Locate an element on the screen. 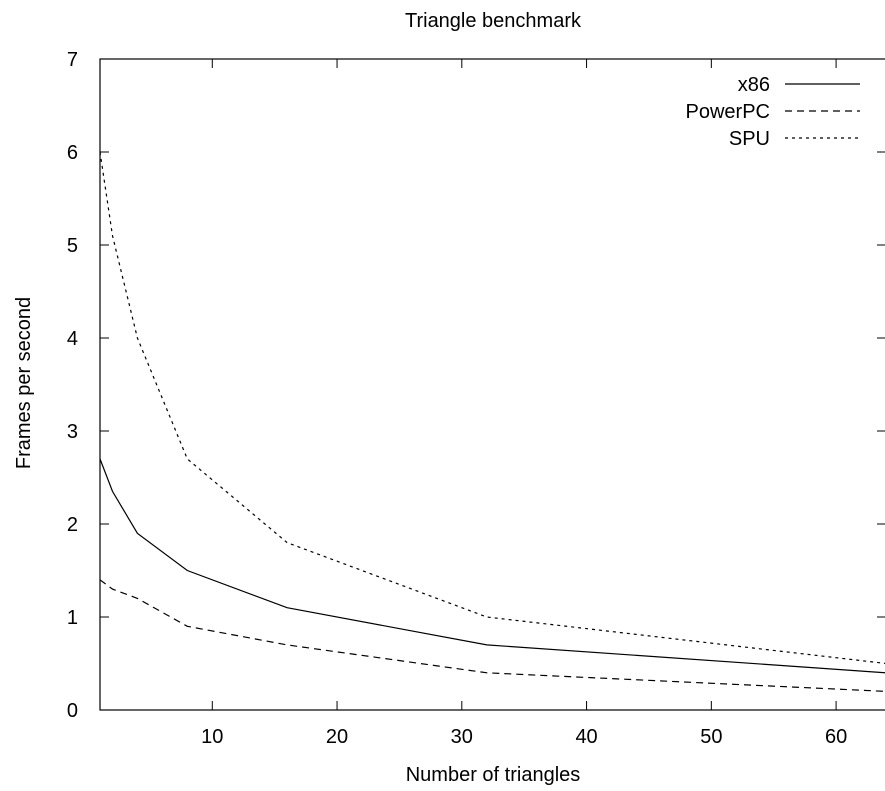  chart-title: Triangle benchmark is located at coordinates (493, 21).